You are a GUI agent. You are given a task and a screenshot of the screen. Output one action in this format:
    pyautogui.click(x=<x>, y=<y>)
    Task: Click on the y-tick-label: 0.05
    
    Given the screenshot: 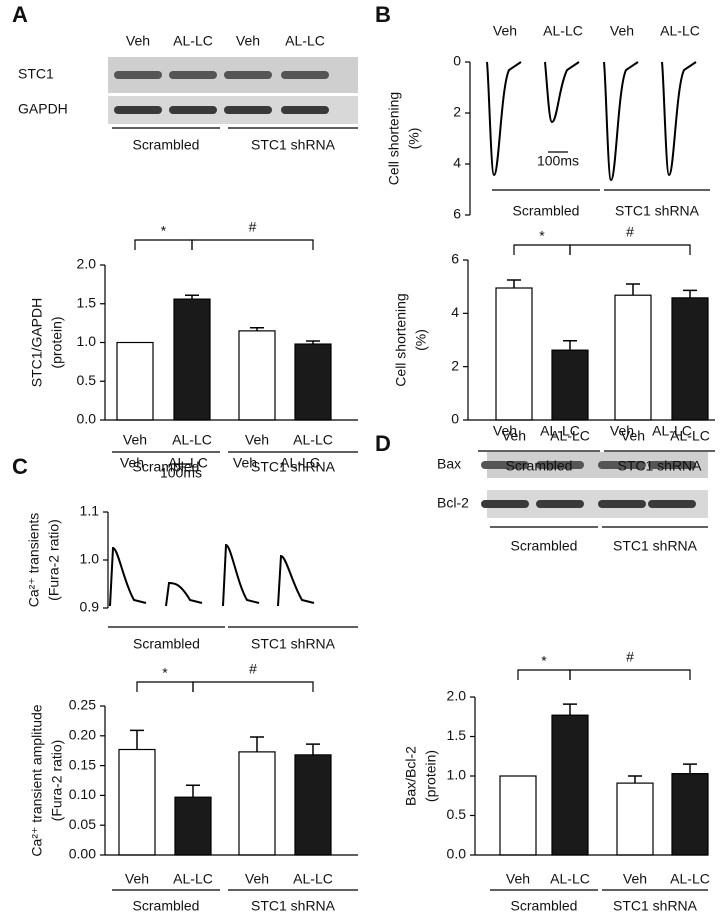 What is the action you would take?
    pyautogui.click(x=82, y=824)
    